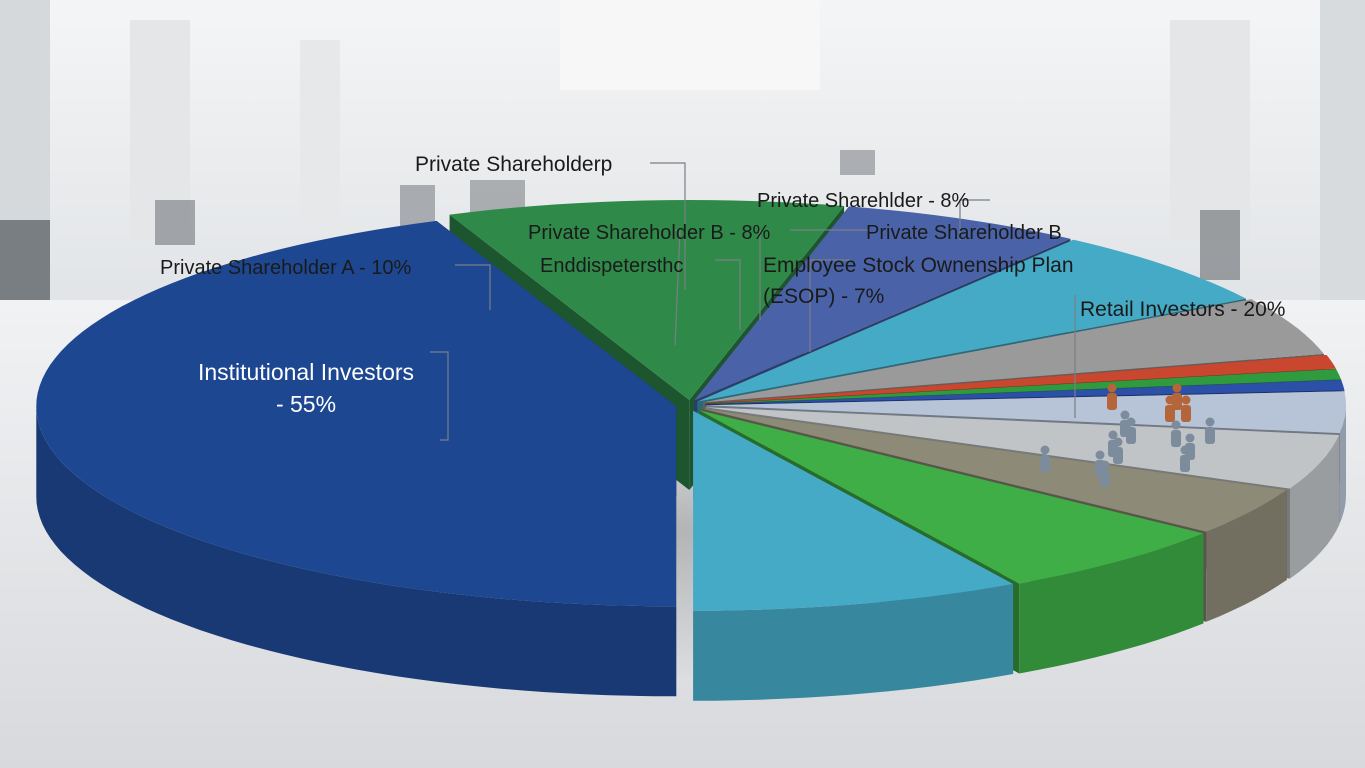  Describe the element at coordinates (306, 404) in the screenshot. I see `label-line: - 55%` at that location.